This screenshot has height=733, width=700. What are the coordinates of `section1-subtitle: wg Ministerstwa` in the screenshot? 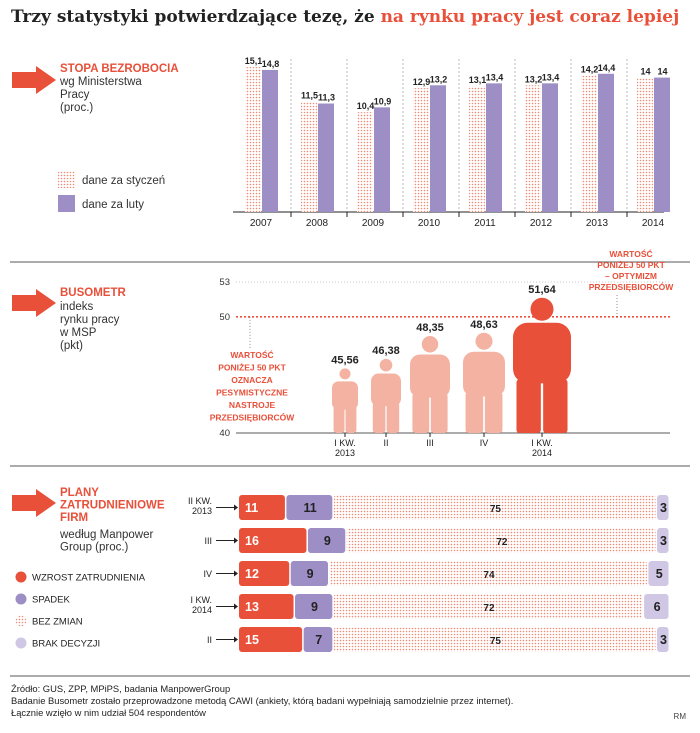 It's located at (100, 82).